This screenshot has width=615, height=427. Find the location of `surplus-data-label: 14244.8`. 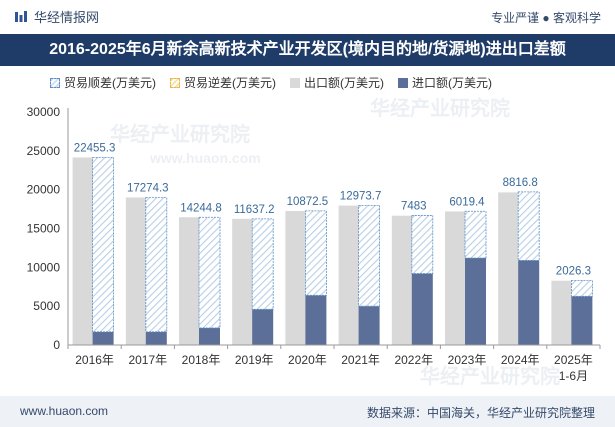

surplus-data-label: 14244.8 is located at coordinates (201, 208).